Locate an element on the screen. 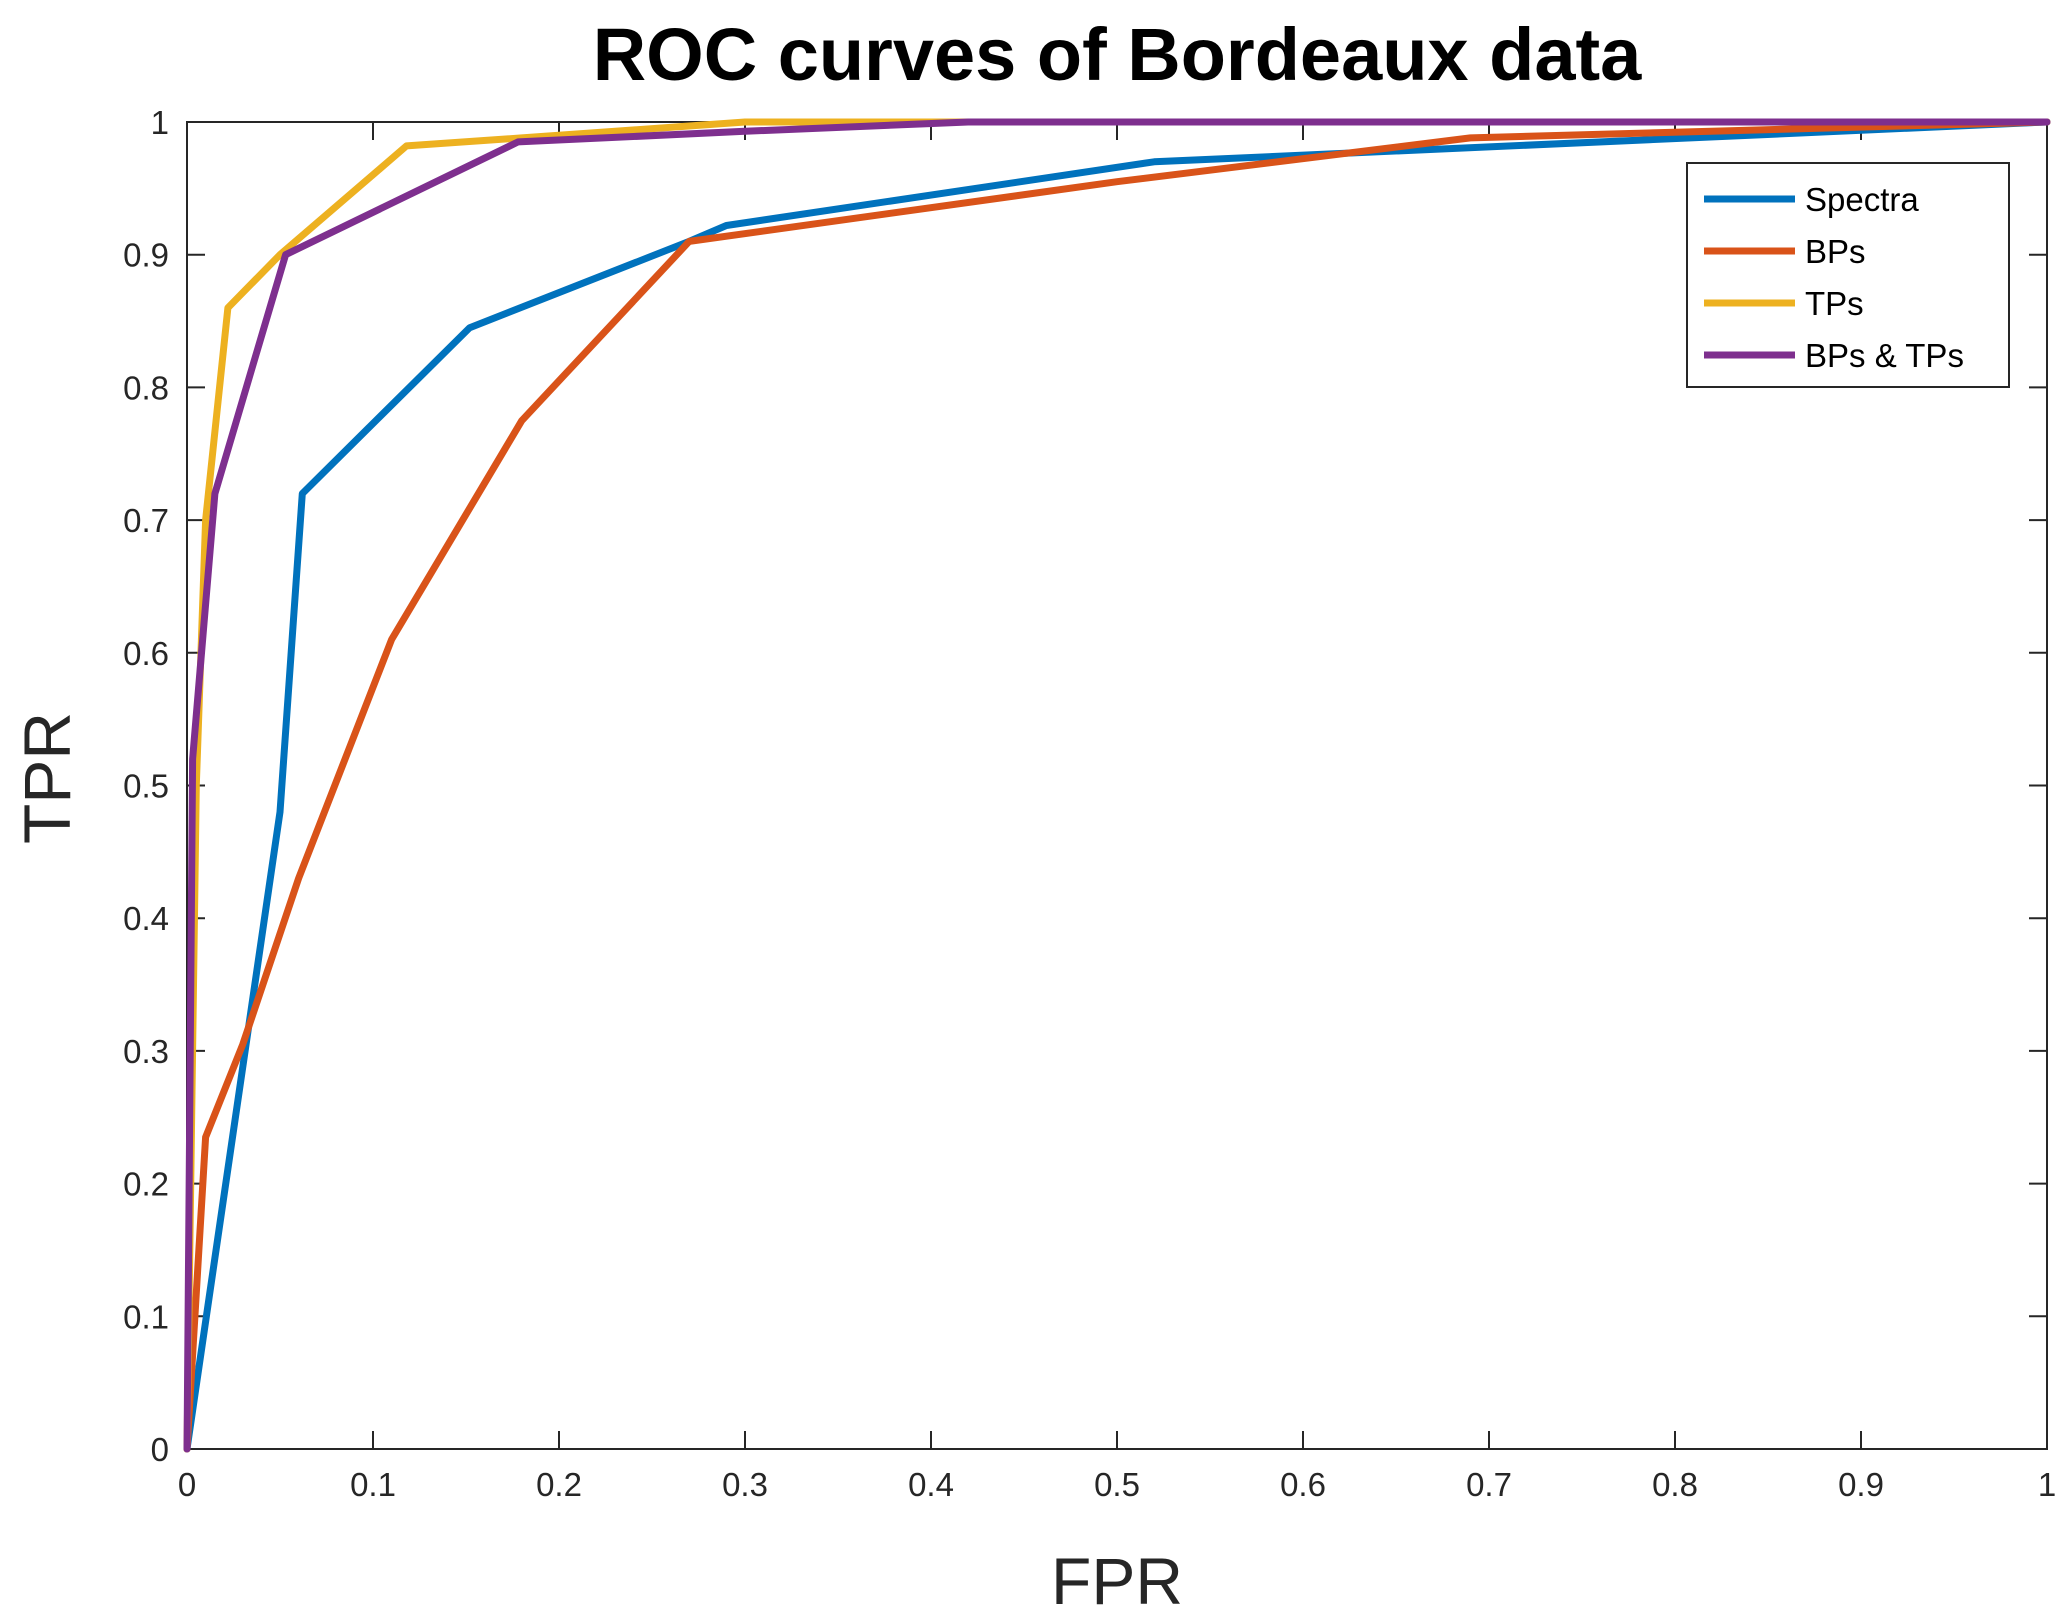 Image resolution: width=2064 pixels, height=1616 pixels. x-tick-label: 0.8 is located at coordinates (1675, 1484).